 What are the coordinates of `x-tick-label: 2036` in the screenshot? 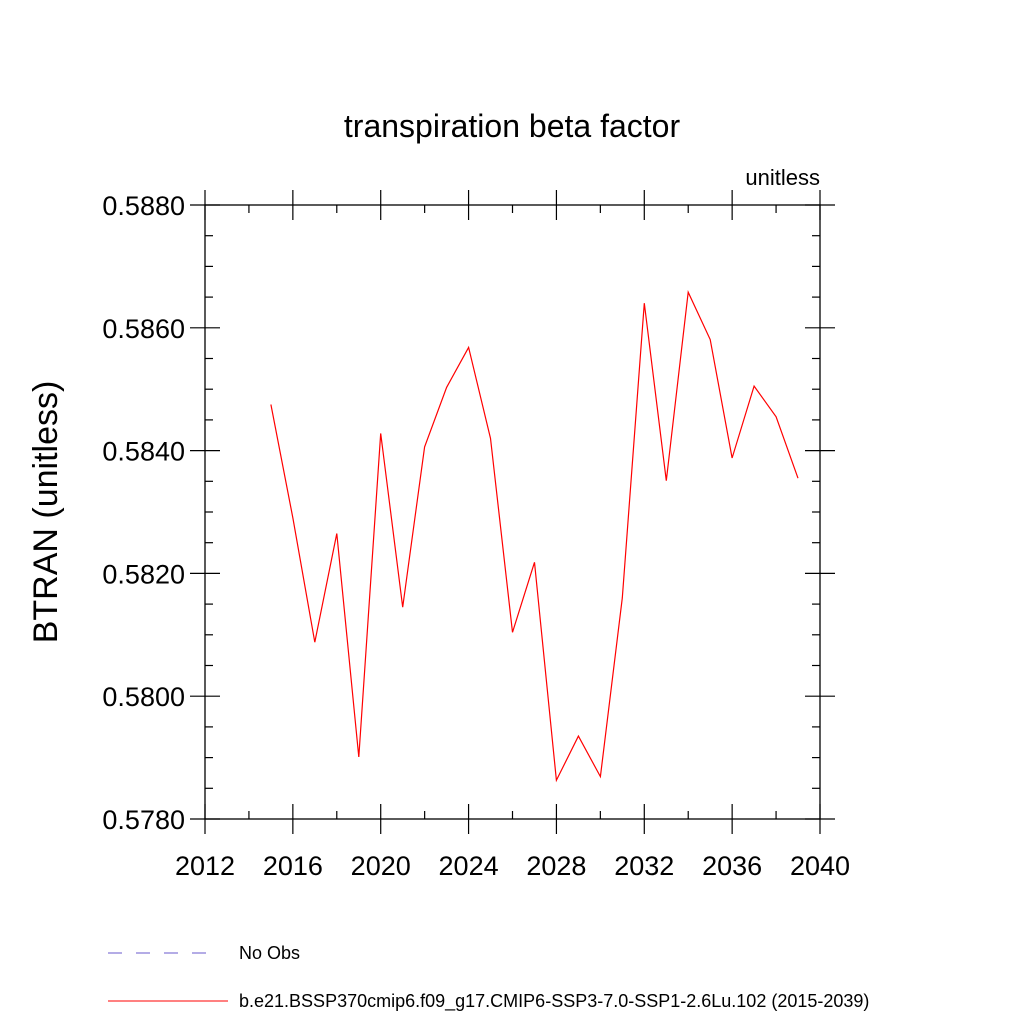 It's located at (732, 866).